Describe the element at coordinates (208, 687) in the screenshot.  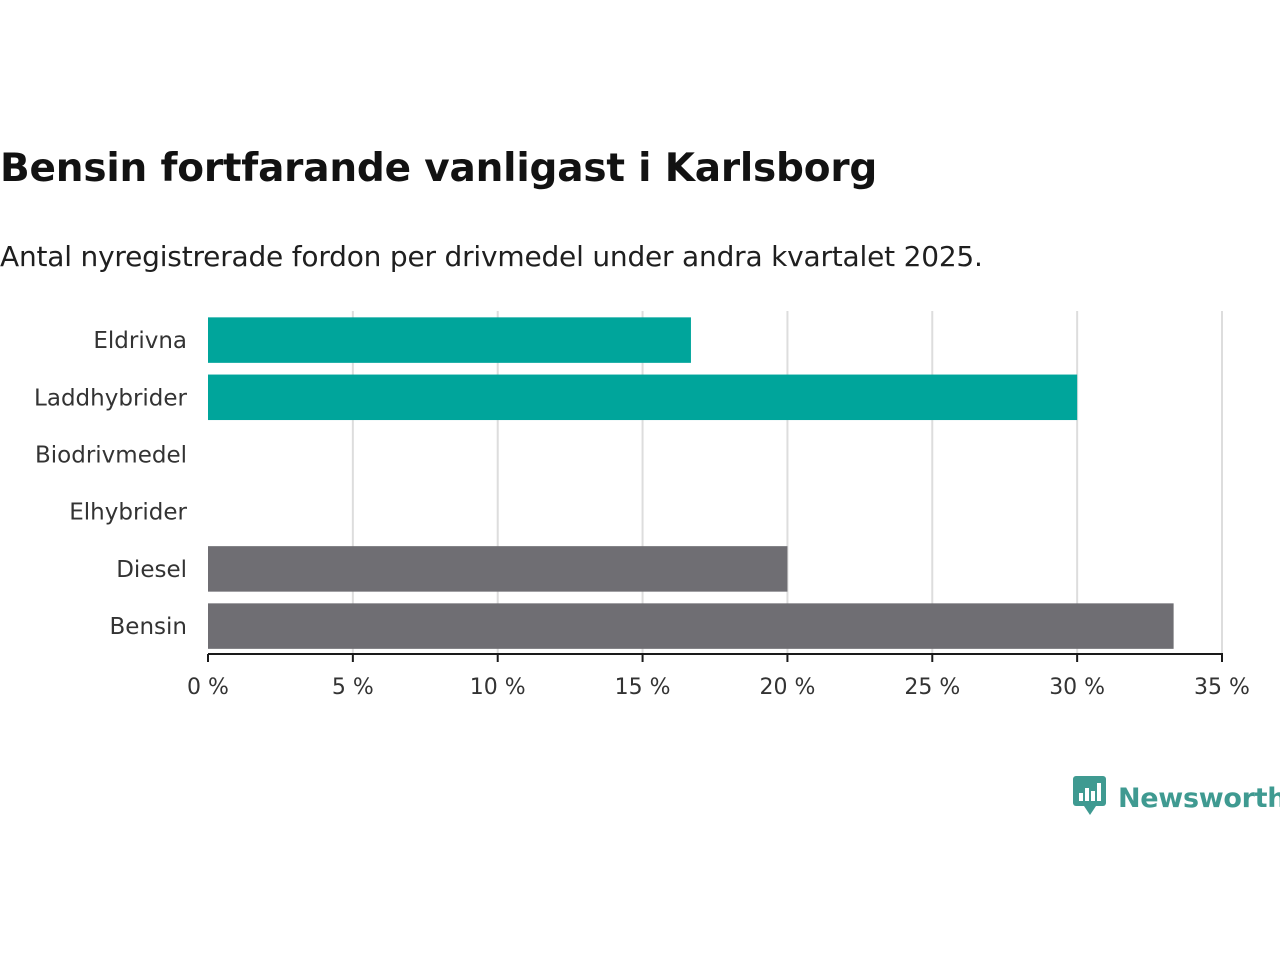
I see `x-tick-label: 0 %` at that location.